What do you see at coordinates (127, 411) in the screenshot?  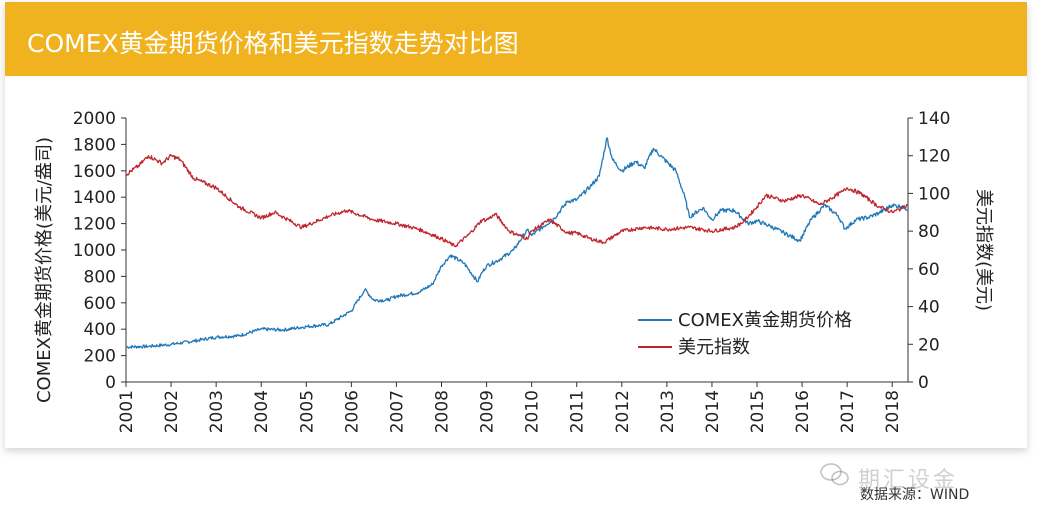 I see `x-tick-label: 2001` at bounding box center [127, 411].